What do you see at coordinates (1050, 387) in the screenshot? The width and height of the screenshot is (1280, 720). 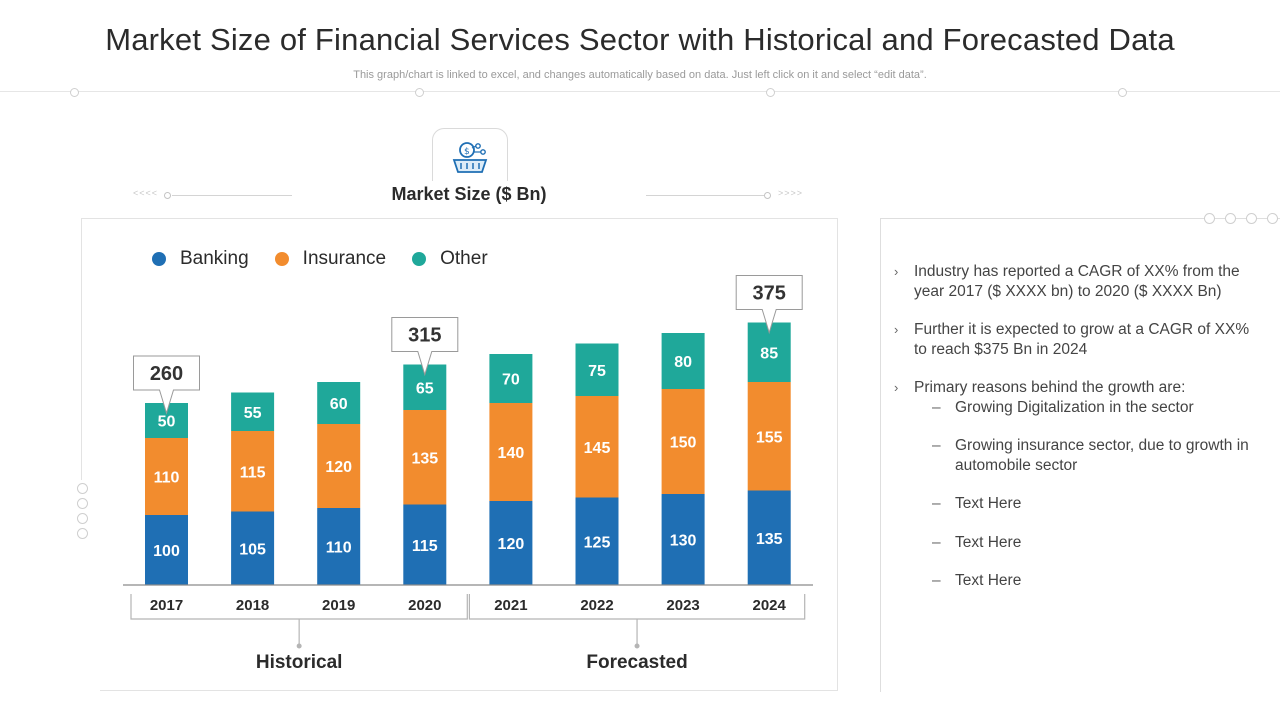 I see `bullet-text: Primary reasons behind the growth are:` at bounding box center [1050, 387].